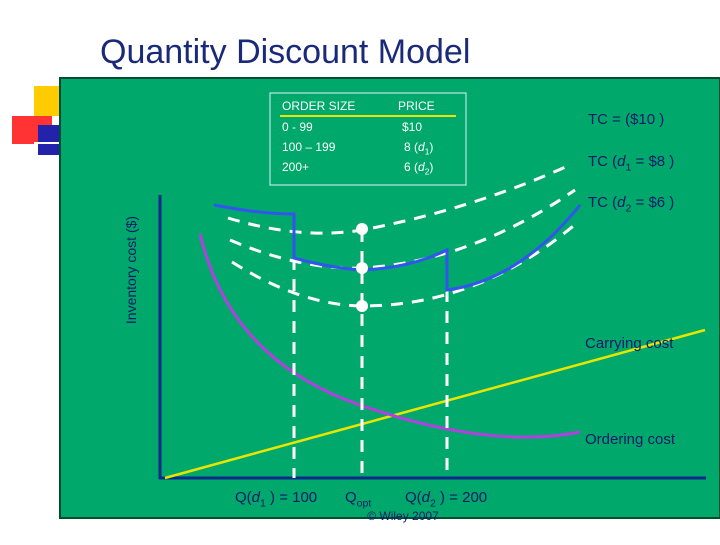 Image resolution: width=720 pixels, height=545 pixels. I want to click on title: Quantity Discount Model, so click(285, 52).